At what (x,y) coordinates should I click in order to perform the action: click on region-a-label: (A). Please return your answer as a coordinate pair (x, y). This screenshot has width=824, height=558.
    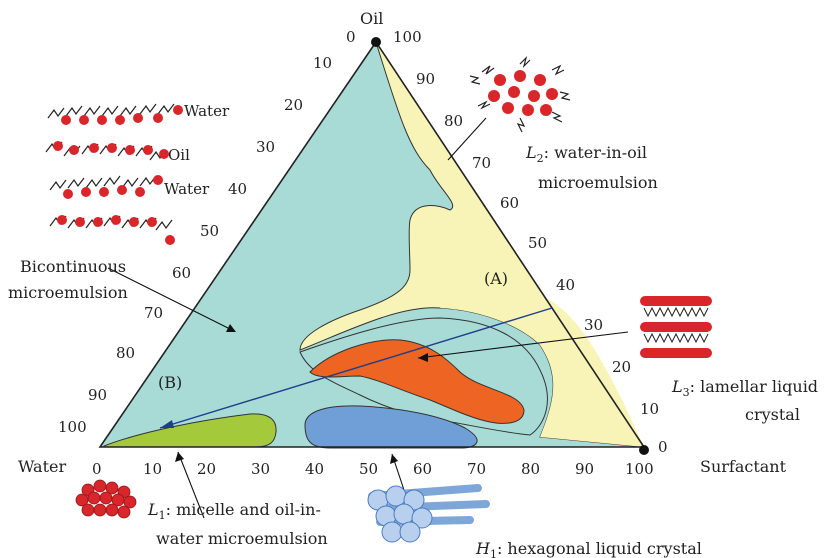
    Looking at the image, I should click on (496, 278).